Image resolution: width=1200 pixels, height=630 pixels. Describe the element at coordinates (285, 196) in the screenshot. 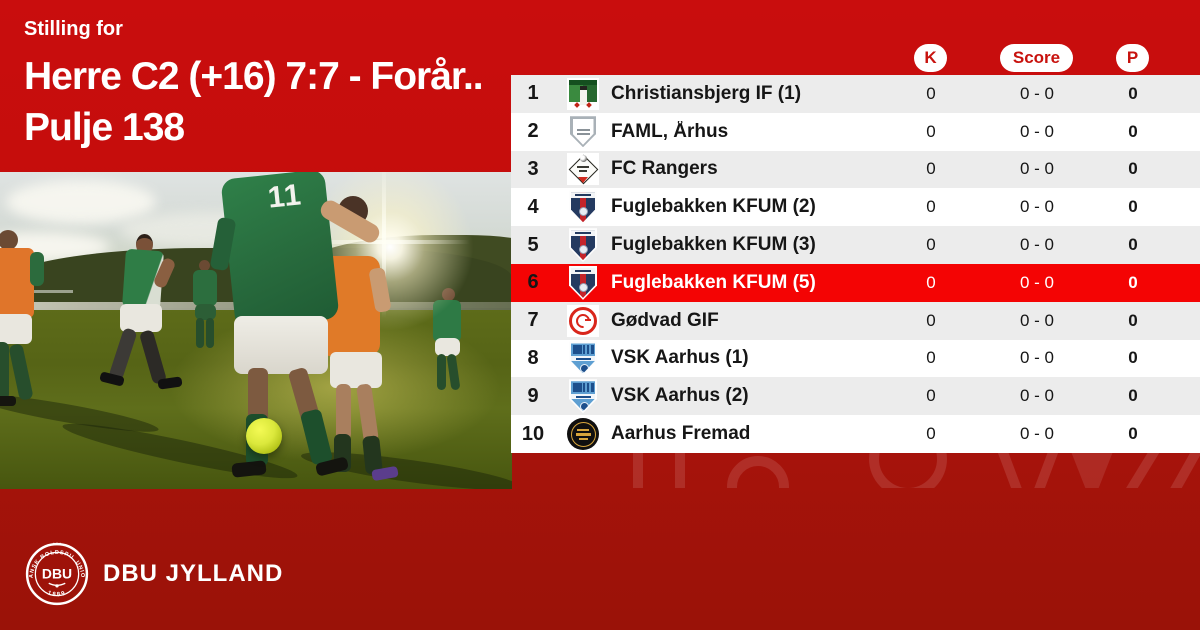

I see `jersey-number: 11` at that location.